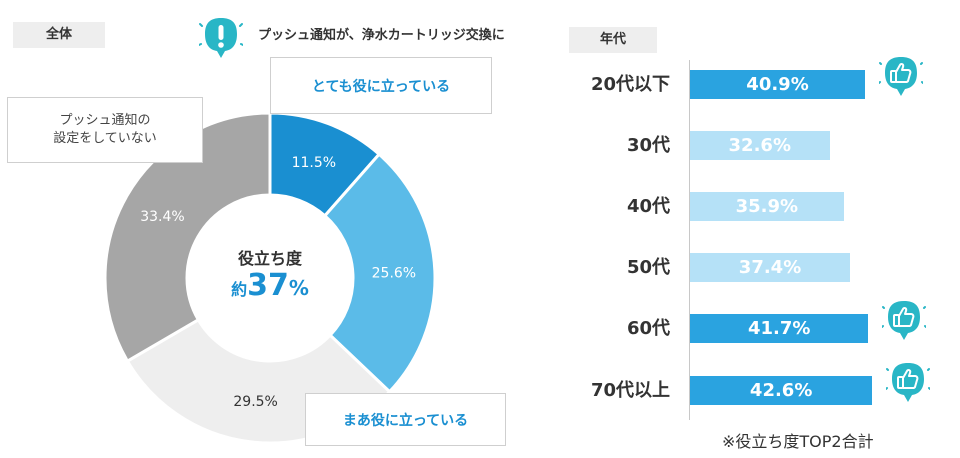 The width and height of the screenshot is (960, 458). What do you see at coordinates (269, 258) in the screenshot?
I see `usefulness-label: 役立ち度` at bounding box center [269, 258].